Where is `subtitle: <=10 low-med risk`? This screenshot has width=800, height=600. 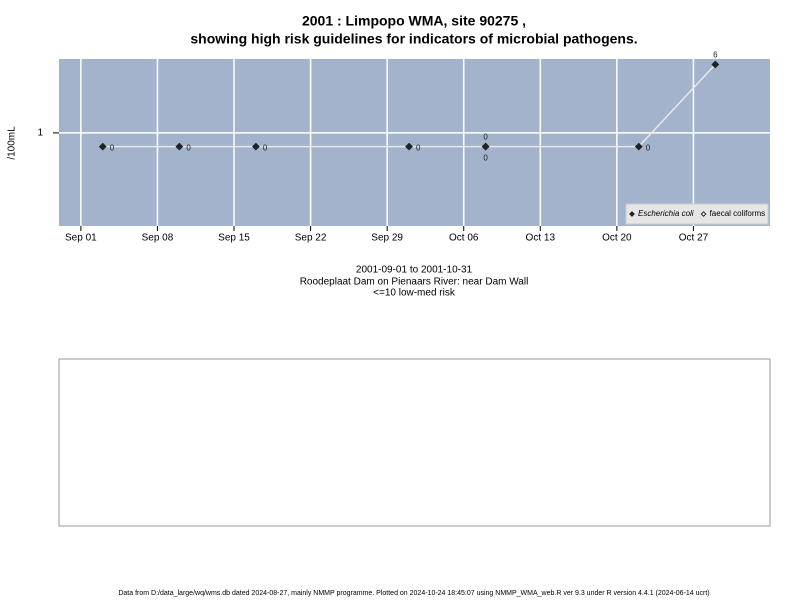 subtitle: <=10 low-med risk is located at coordinates (414, 293).